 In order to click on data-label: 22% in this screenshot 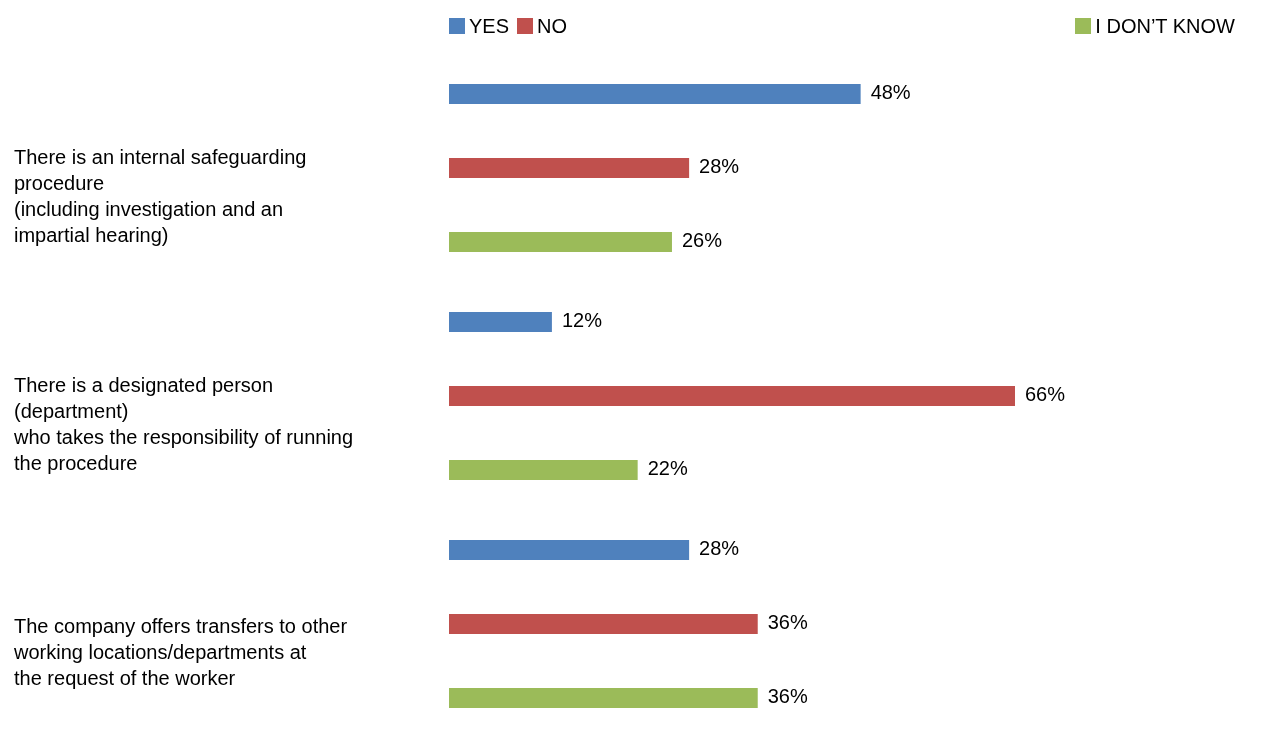, I will do `click(667, 468)`.